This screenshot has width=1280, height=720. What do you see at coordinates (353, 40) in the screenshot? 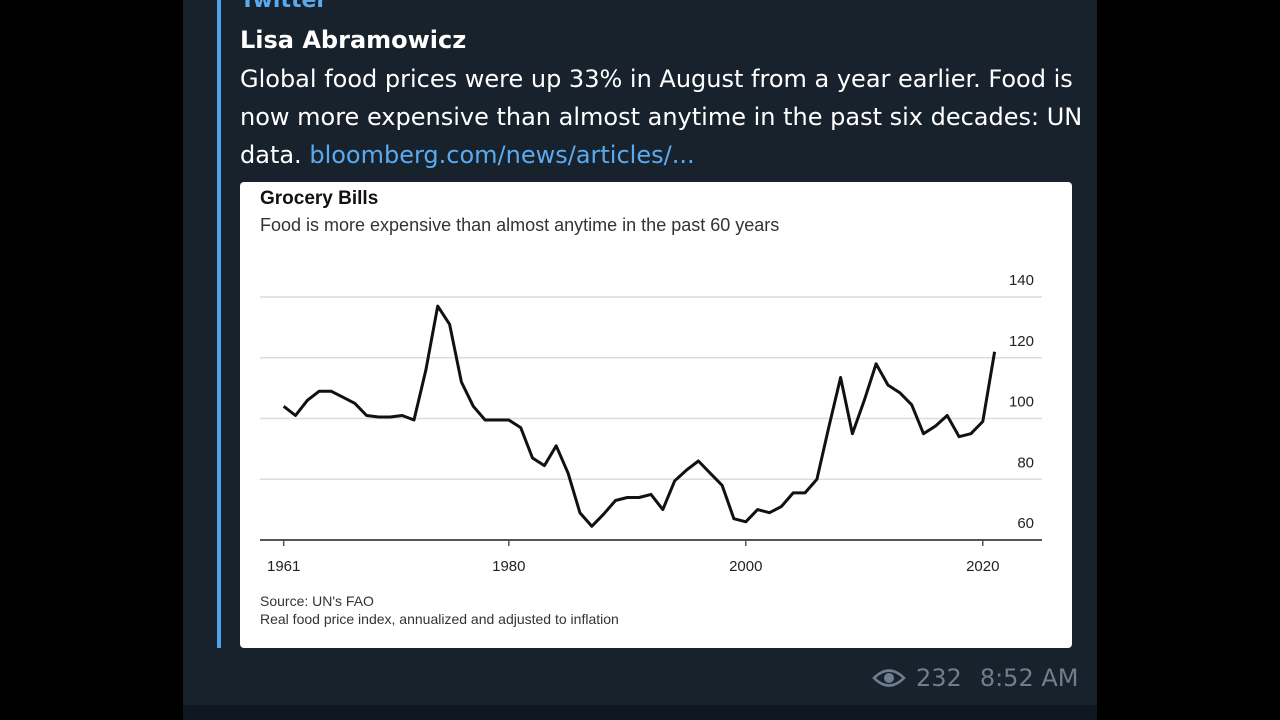
I see `author-name: Lisa Abramowicz` at bounding box center [353, 40].